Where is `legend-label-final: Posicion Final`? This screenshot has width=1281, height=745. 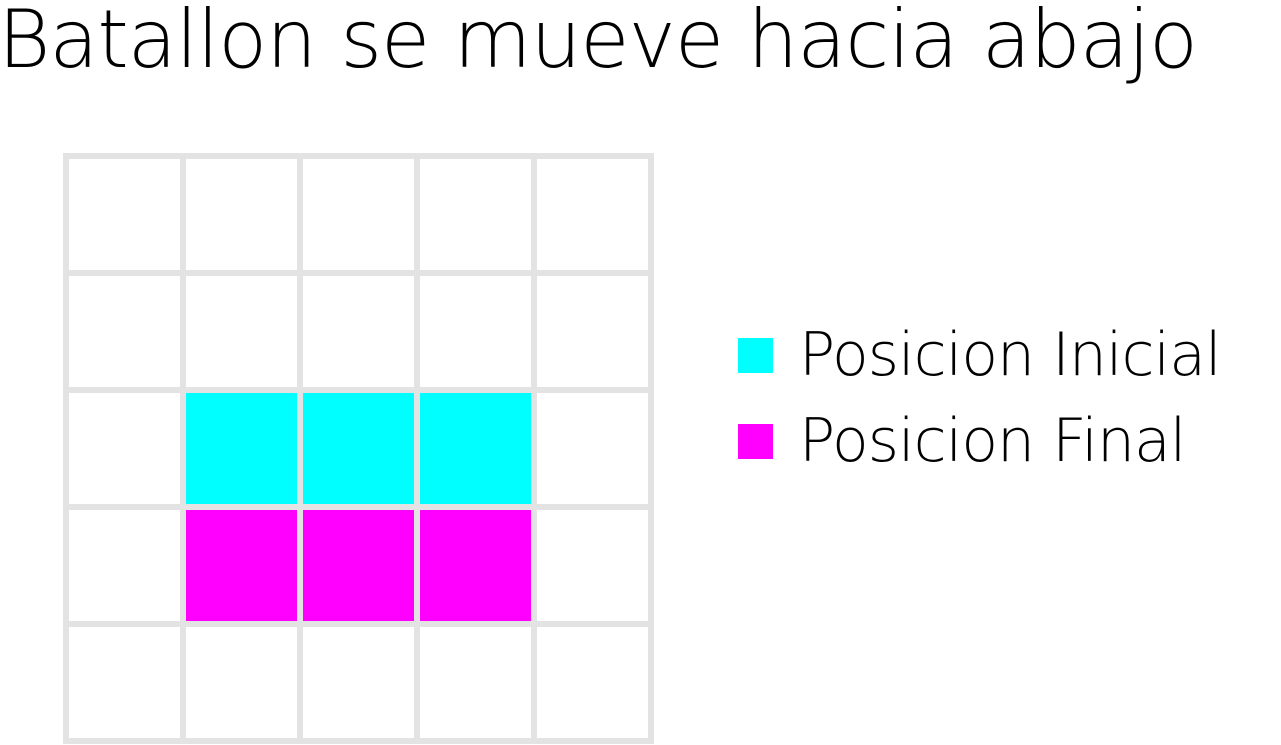
legend-label-final: Posicion Final is located at coordinates (992, 441).